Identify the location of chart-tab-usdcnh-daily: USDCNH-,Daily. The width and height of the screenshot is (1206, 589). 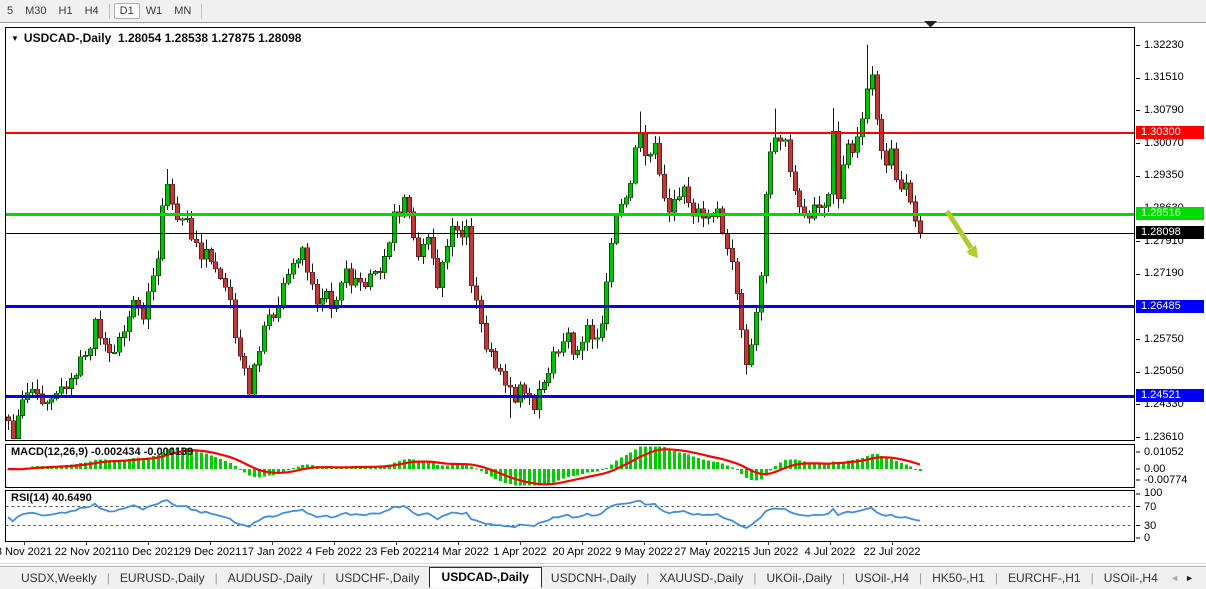
(593, 578).